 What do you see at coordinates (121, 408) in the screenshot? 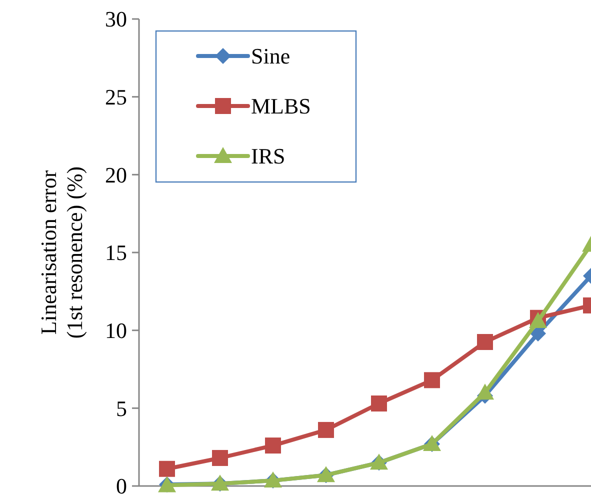
I see `y-tick-label: 5` at bounding box center [121, 408].